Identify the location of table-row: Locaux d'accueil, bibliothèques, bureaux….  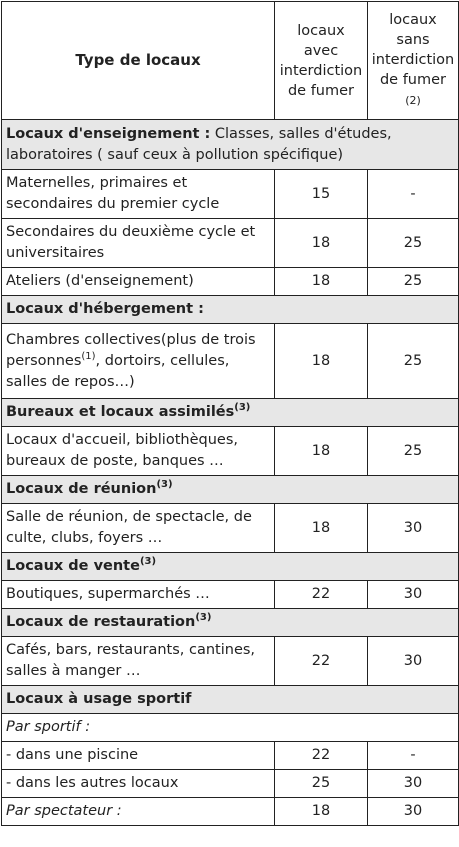
(230, 451).